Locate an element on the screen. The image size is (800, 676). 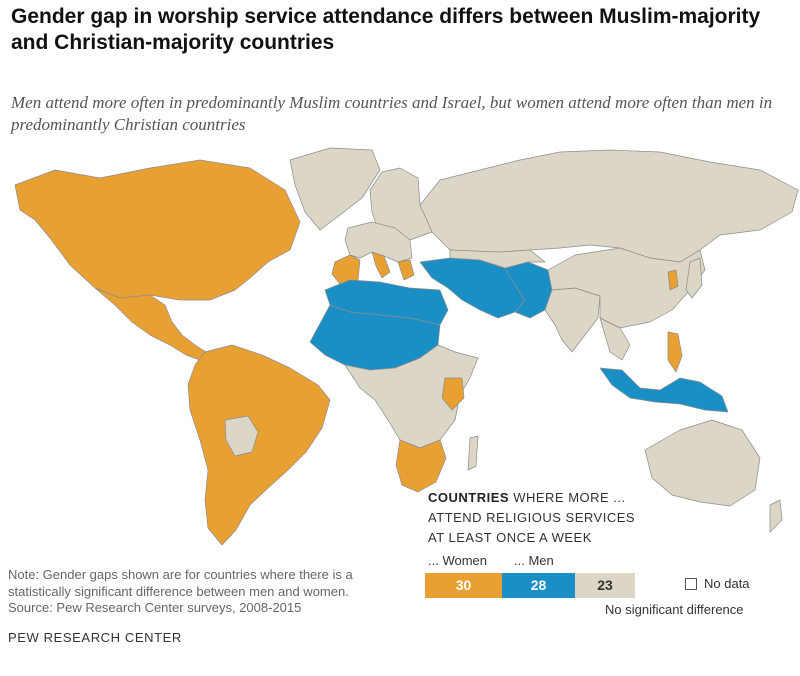
map-region-australia is located at coordinates (702, 463).